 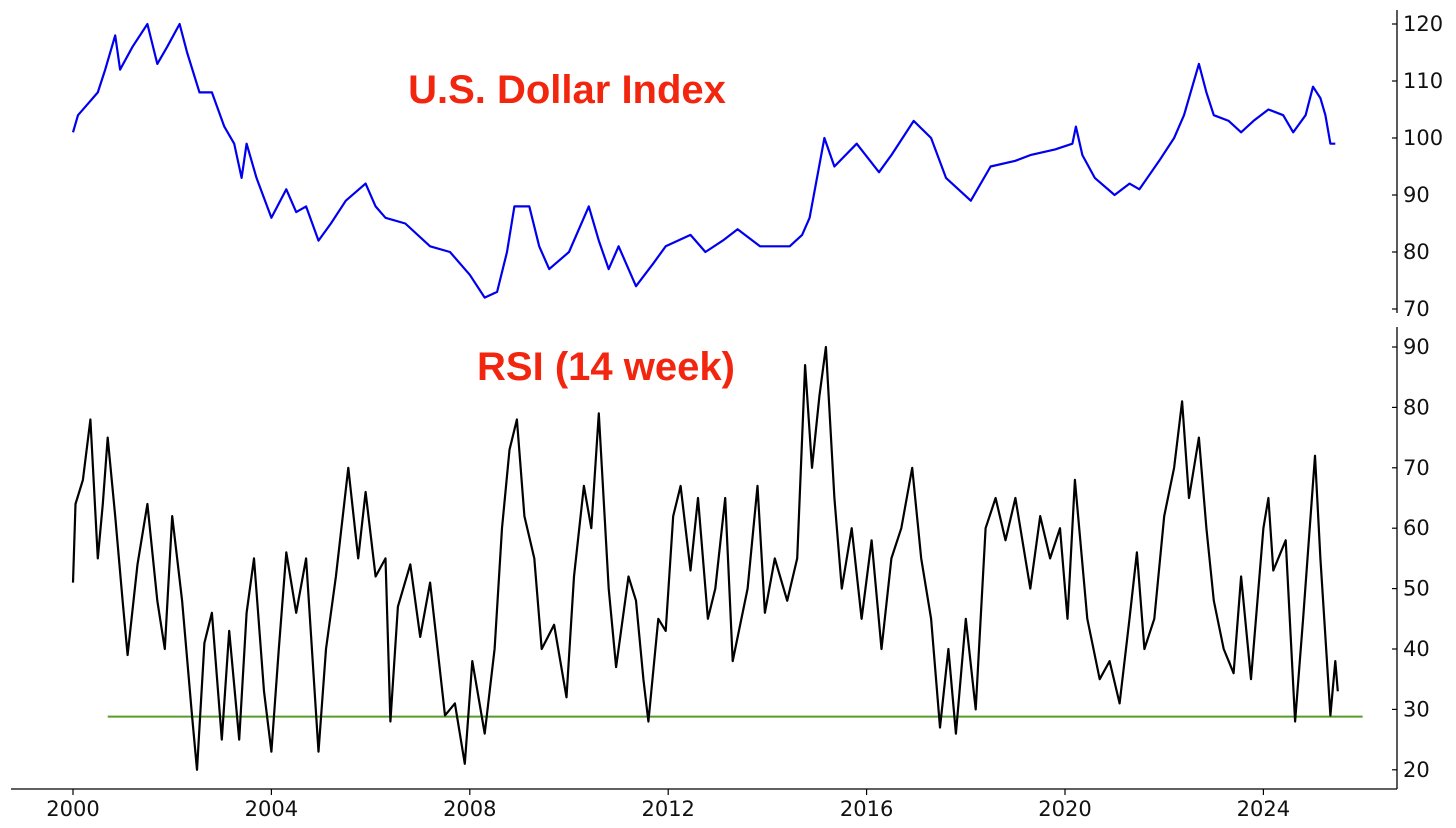 What do you see at coordinates (1064, 809) in the screenshot?
I see `x-tick-label: 2020` at bounding box center [1064, 809].